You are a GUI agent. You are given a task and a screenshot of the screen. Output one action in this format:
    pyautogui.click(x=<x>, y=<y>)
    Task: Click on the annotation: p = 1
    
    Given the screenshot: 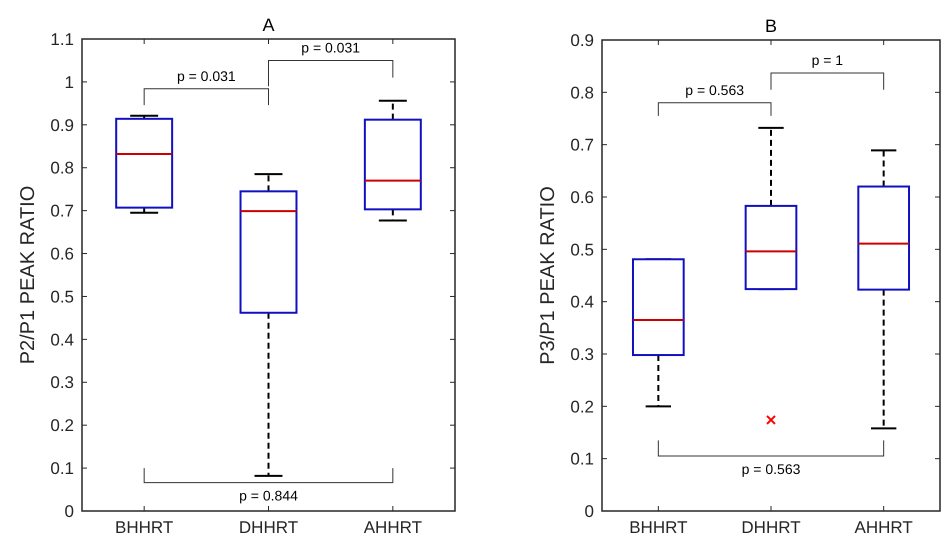 What is the action you would take?
    pyautogui.click(x=828, y=60)
    